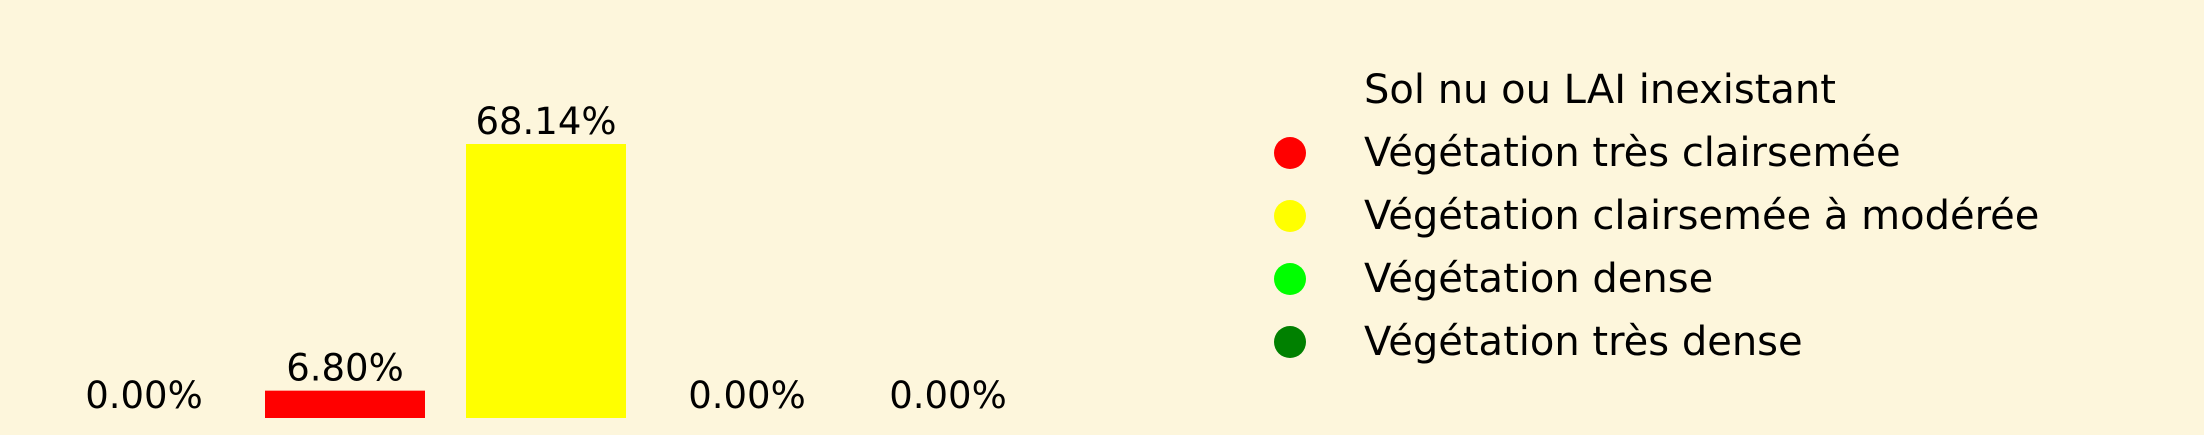  Describe the element at coordinates (1728, 278) in the screenshot. I see `legend-item: Végétation dense` at that location.